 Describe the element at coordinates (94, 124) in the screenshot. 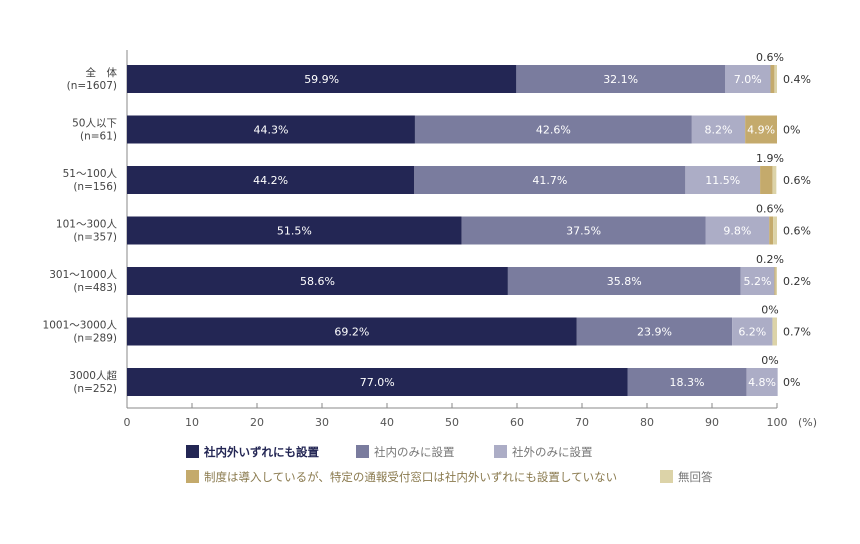

I see `category-label: 50人以下` at that location.